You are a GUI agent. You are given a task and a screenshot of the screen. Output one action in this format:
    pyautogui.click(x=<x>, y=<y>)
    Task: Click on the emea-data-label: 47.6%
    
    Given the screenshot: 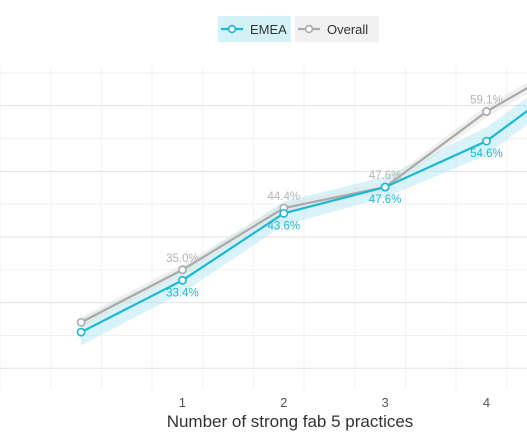 What is the action you would take?
    pyautogui.click(x=385, y=200)
    